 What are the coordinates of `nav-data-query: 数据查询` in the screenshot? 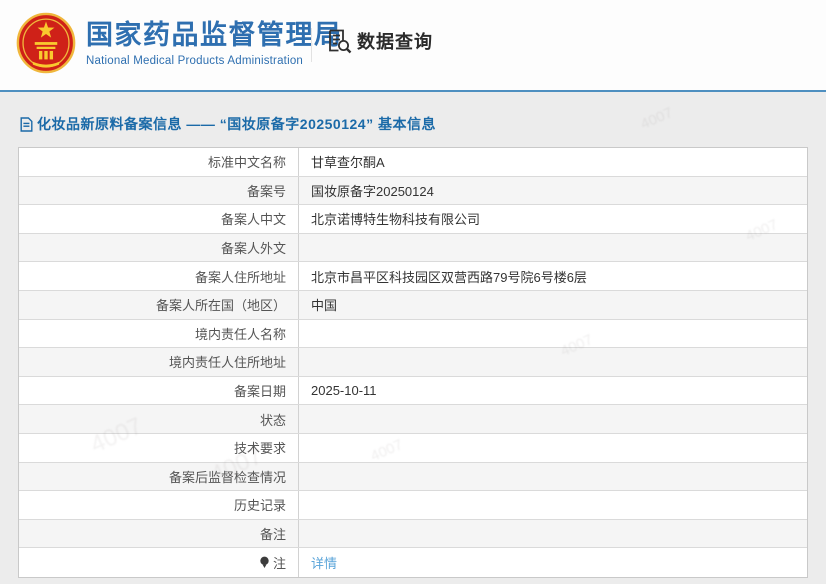 It's located at (379, 41).